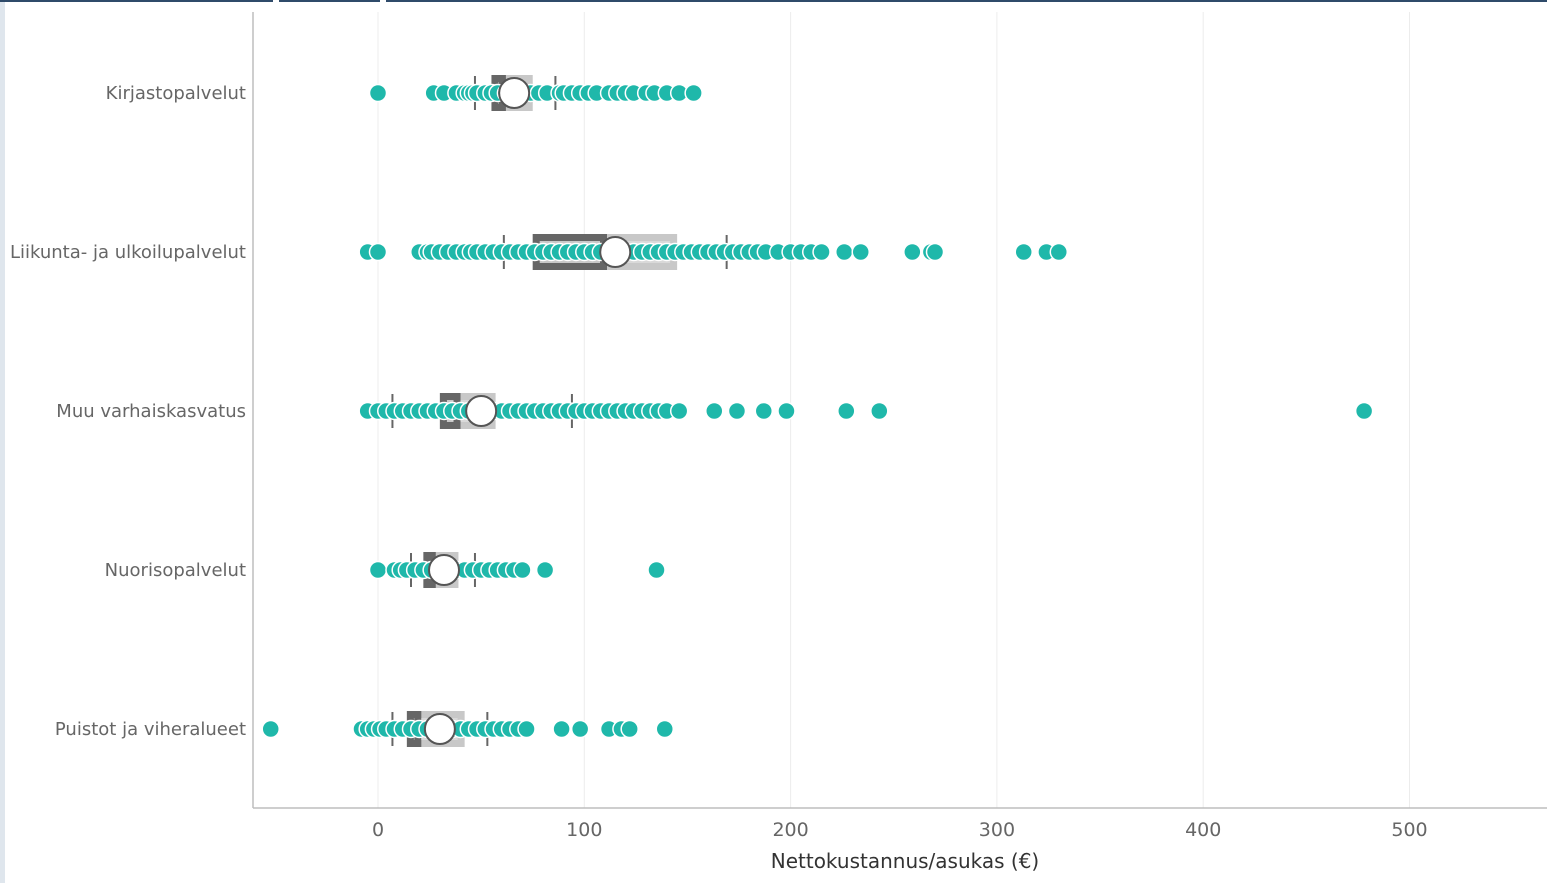 The width and height of the screenshot is (1547, 883). What do you see at coordinates (404, 93) in the screenshot?
I see `category-row: Kirjastopalvelut` at bounding box center [404, 93].